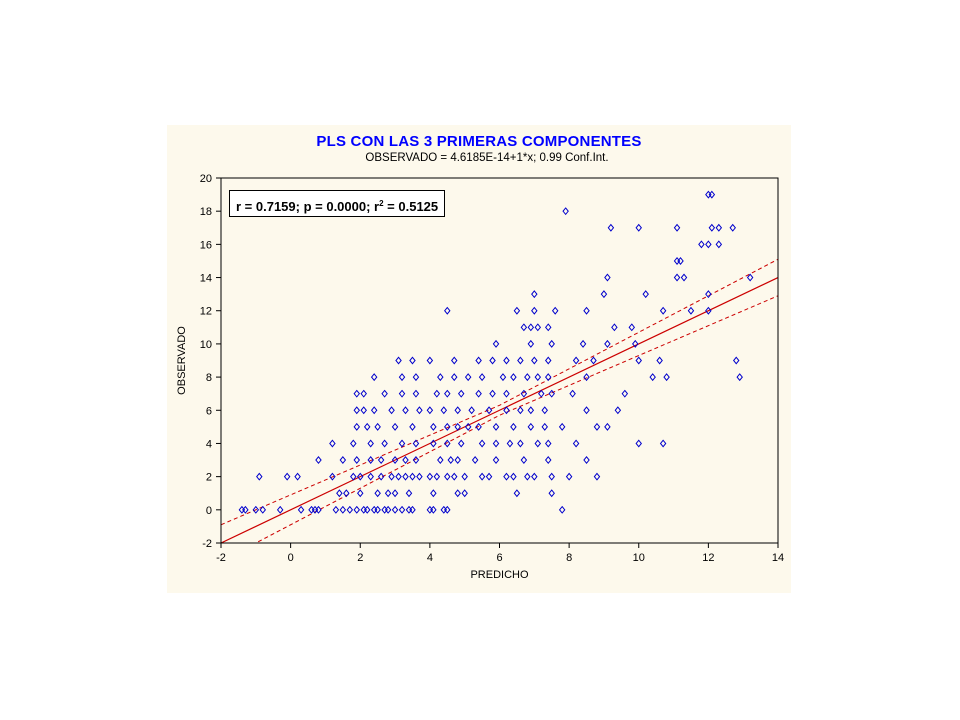  What do you see at coordinates (209, 444) in the screenshot?
I see `y-tick-label: 4` at bounding box center [209, 444].